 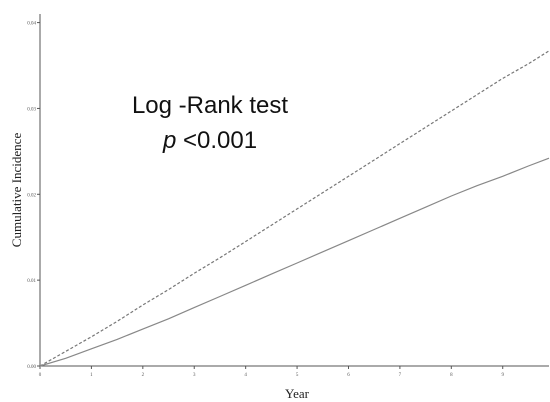 I want to click on x-tick-label: 6, so click(x=348, y=375).